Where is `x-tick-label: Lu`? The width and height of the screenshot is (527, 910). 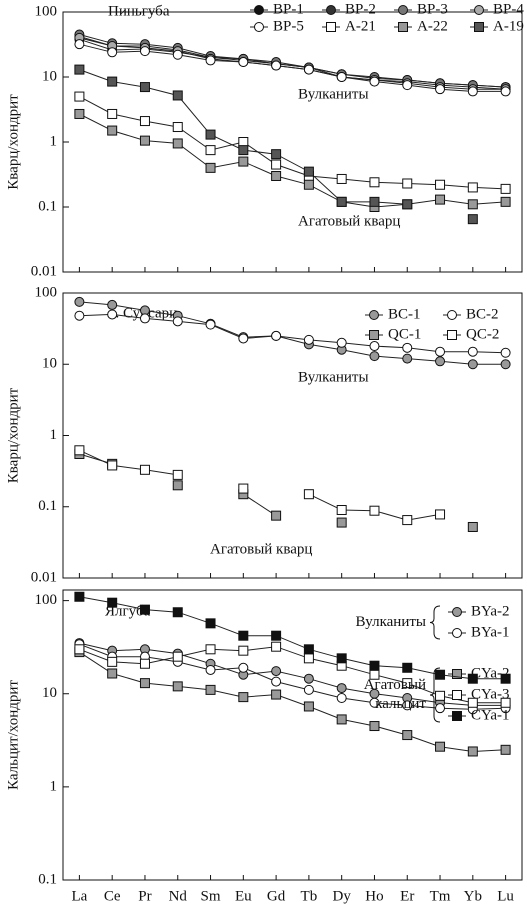 x-tick-label: Lu is located at coordinates (505, 896).